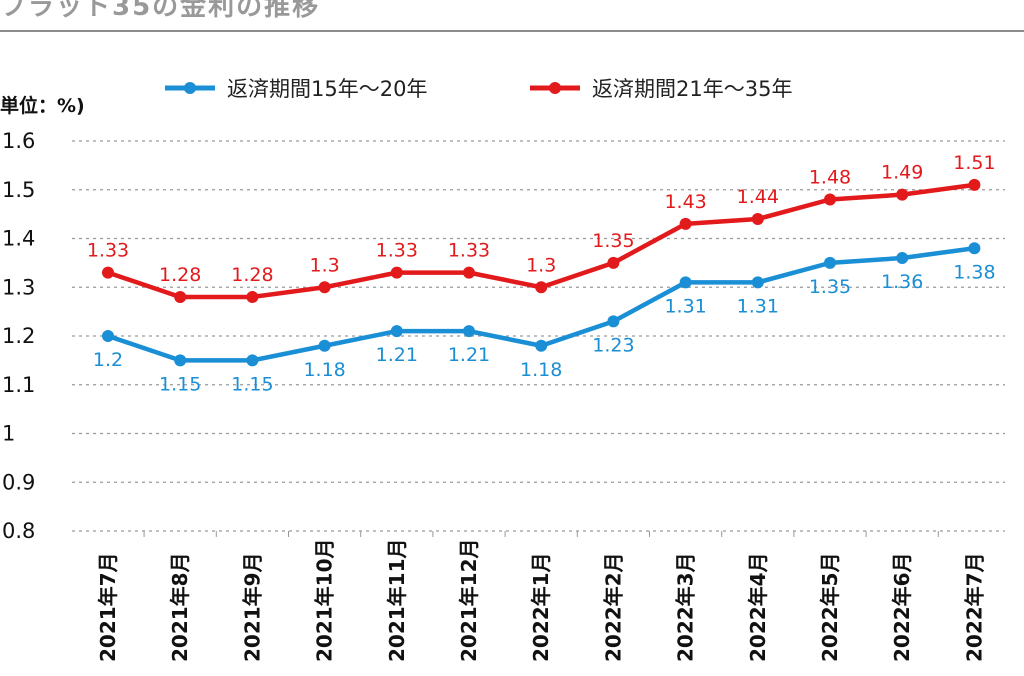 The height and width of the screenshot is (676, 1024). I want to click on x-tick-label: 2022年1月, so click(541, 607).